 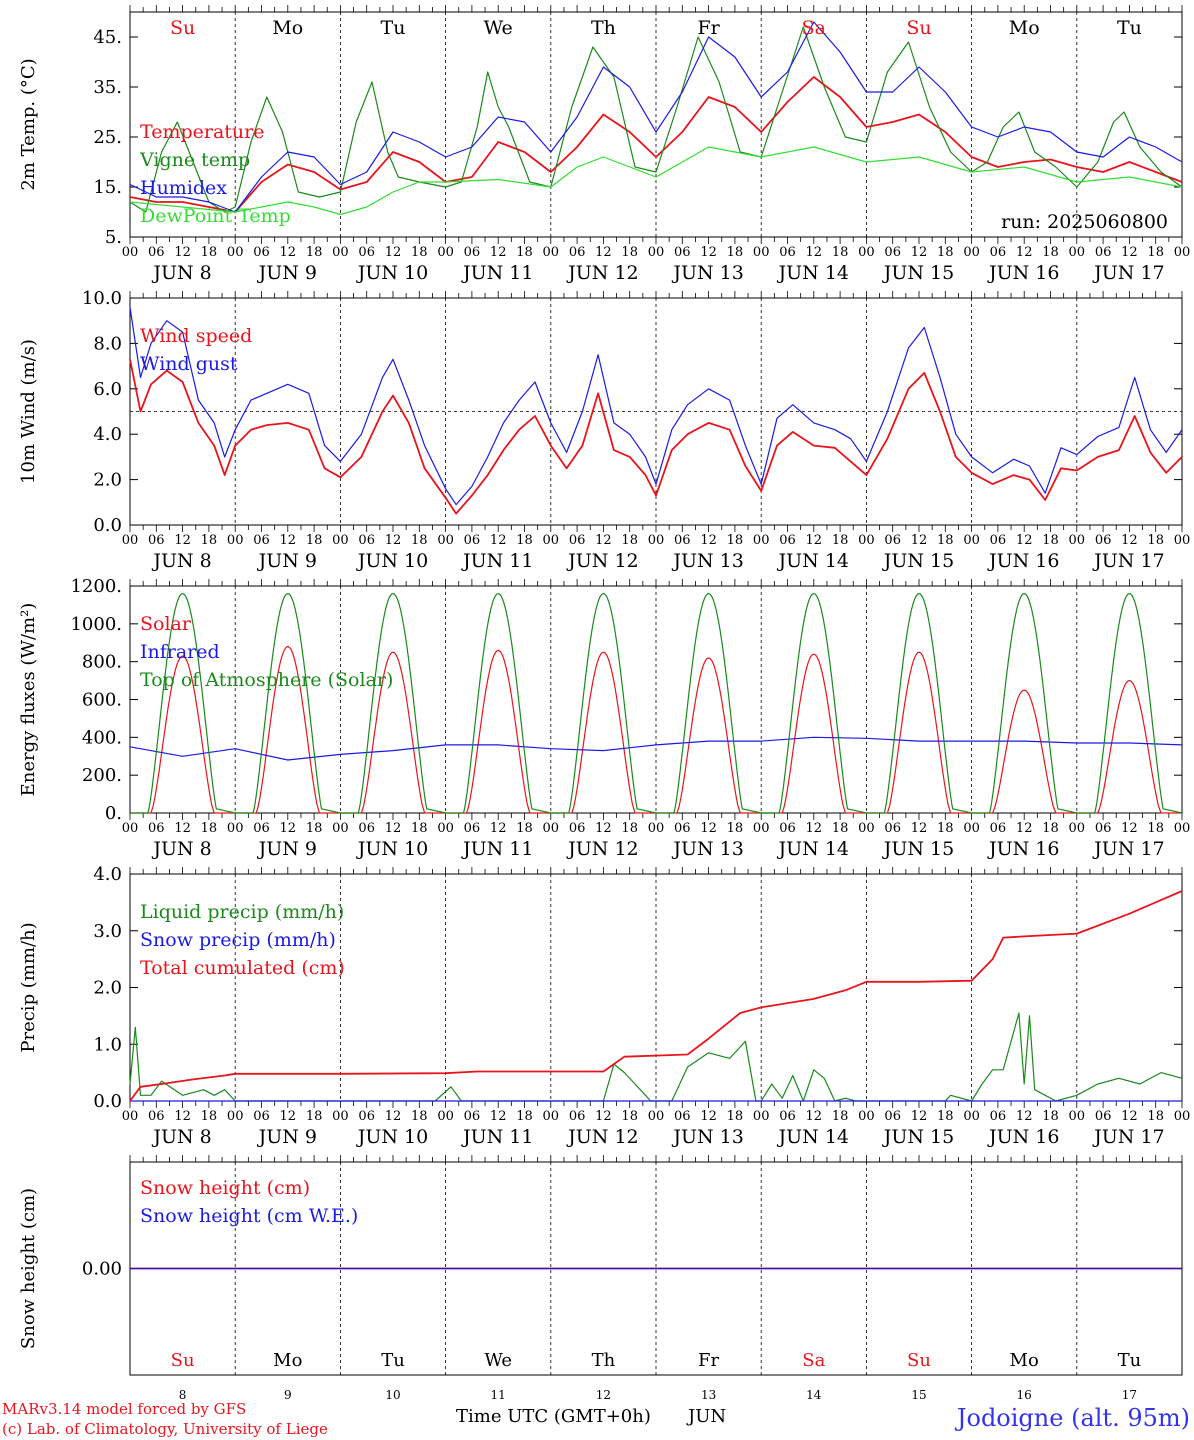 I want to click on series-total-cumulated-cm, so click(x=656, y=996).